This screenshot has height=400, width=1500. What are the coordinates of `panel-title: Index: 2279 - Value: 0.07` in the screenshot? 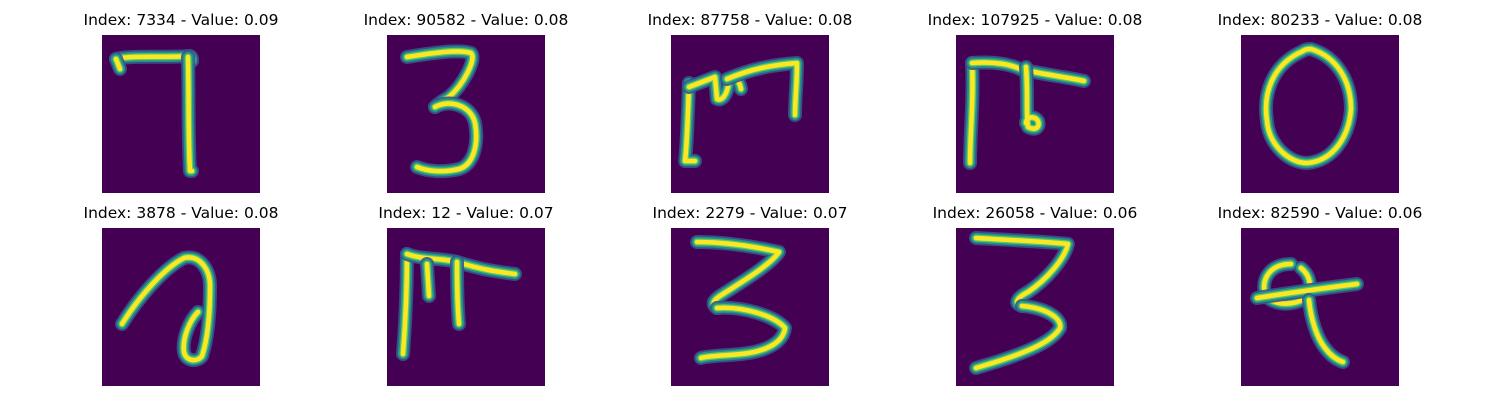 It's located at (750, 213).